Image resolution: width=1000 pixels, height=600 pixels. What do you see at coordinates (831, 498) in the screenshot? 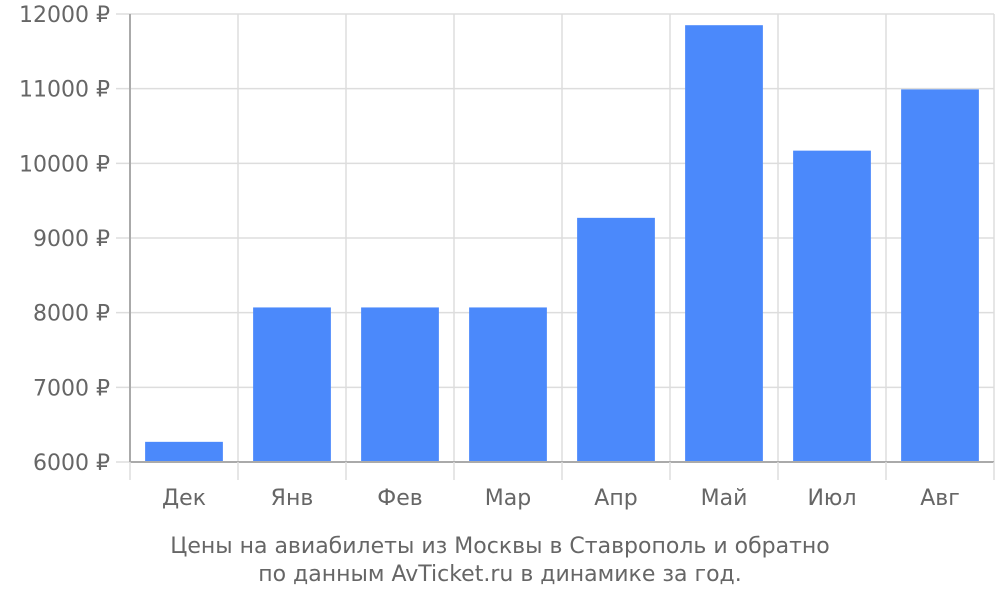
I see `x-tick-label: Июл` at bounding box center [831, 498].